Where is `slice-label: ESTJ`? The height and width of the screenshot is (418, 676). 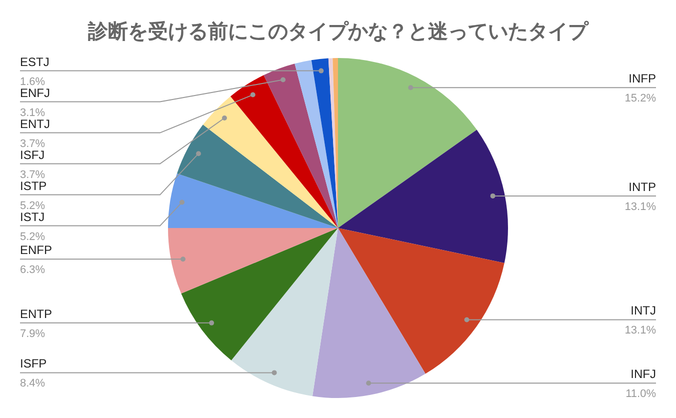
slice-label: ESTJ is located at coordinates (35, 61).